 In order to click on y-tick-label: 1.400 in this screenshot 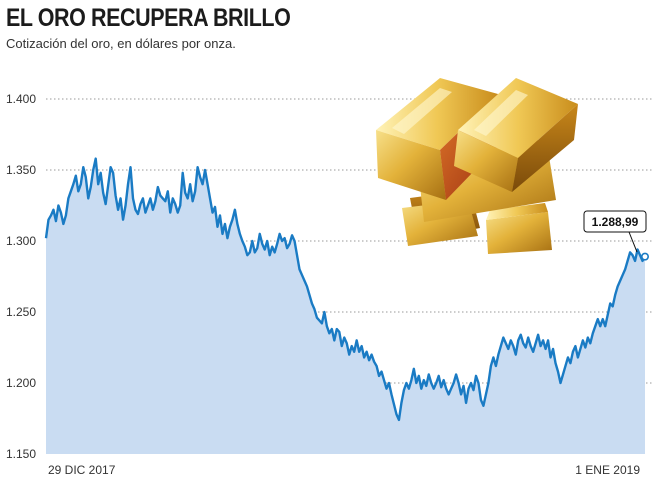, I will do `click(21, 99)`.